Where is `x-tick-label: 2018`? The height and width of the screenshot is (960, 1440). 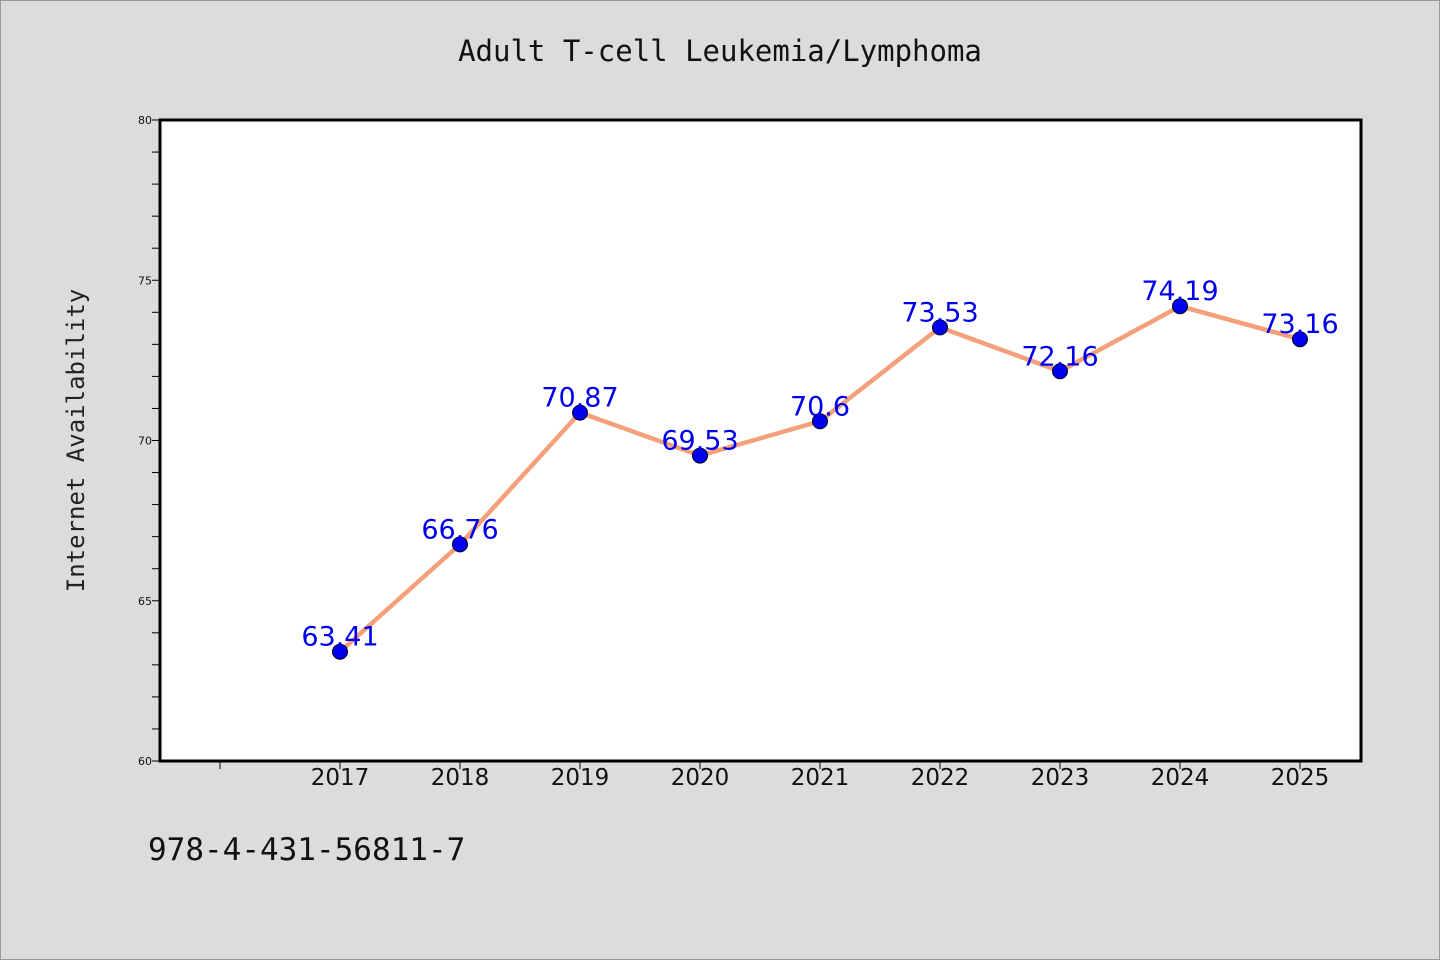
x-tick-label: 2018 is located at coordinates (460, 778).